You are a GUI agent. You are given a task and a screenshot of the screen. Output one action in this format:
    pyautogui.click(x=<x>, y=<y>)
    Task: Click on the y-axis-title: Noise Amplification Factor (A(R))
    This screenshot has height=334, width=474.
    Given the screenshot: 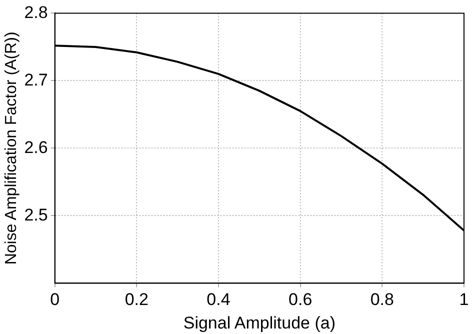 What is the action you would take?
    pyautogui.click(x=11, y=148)
    